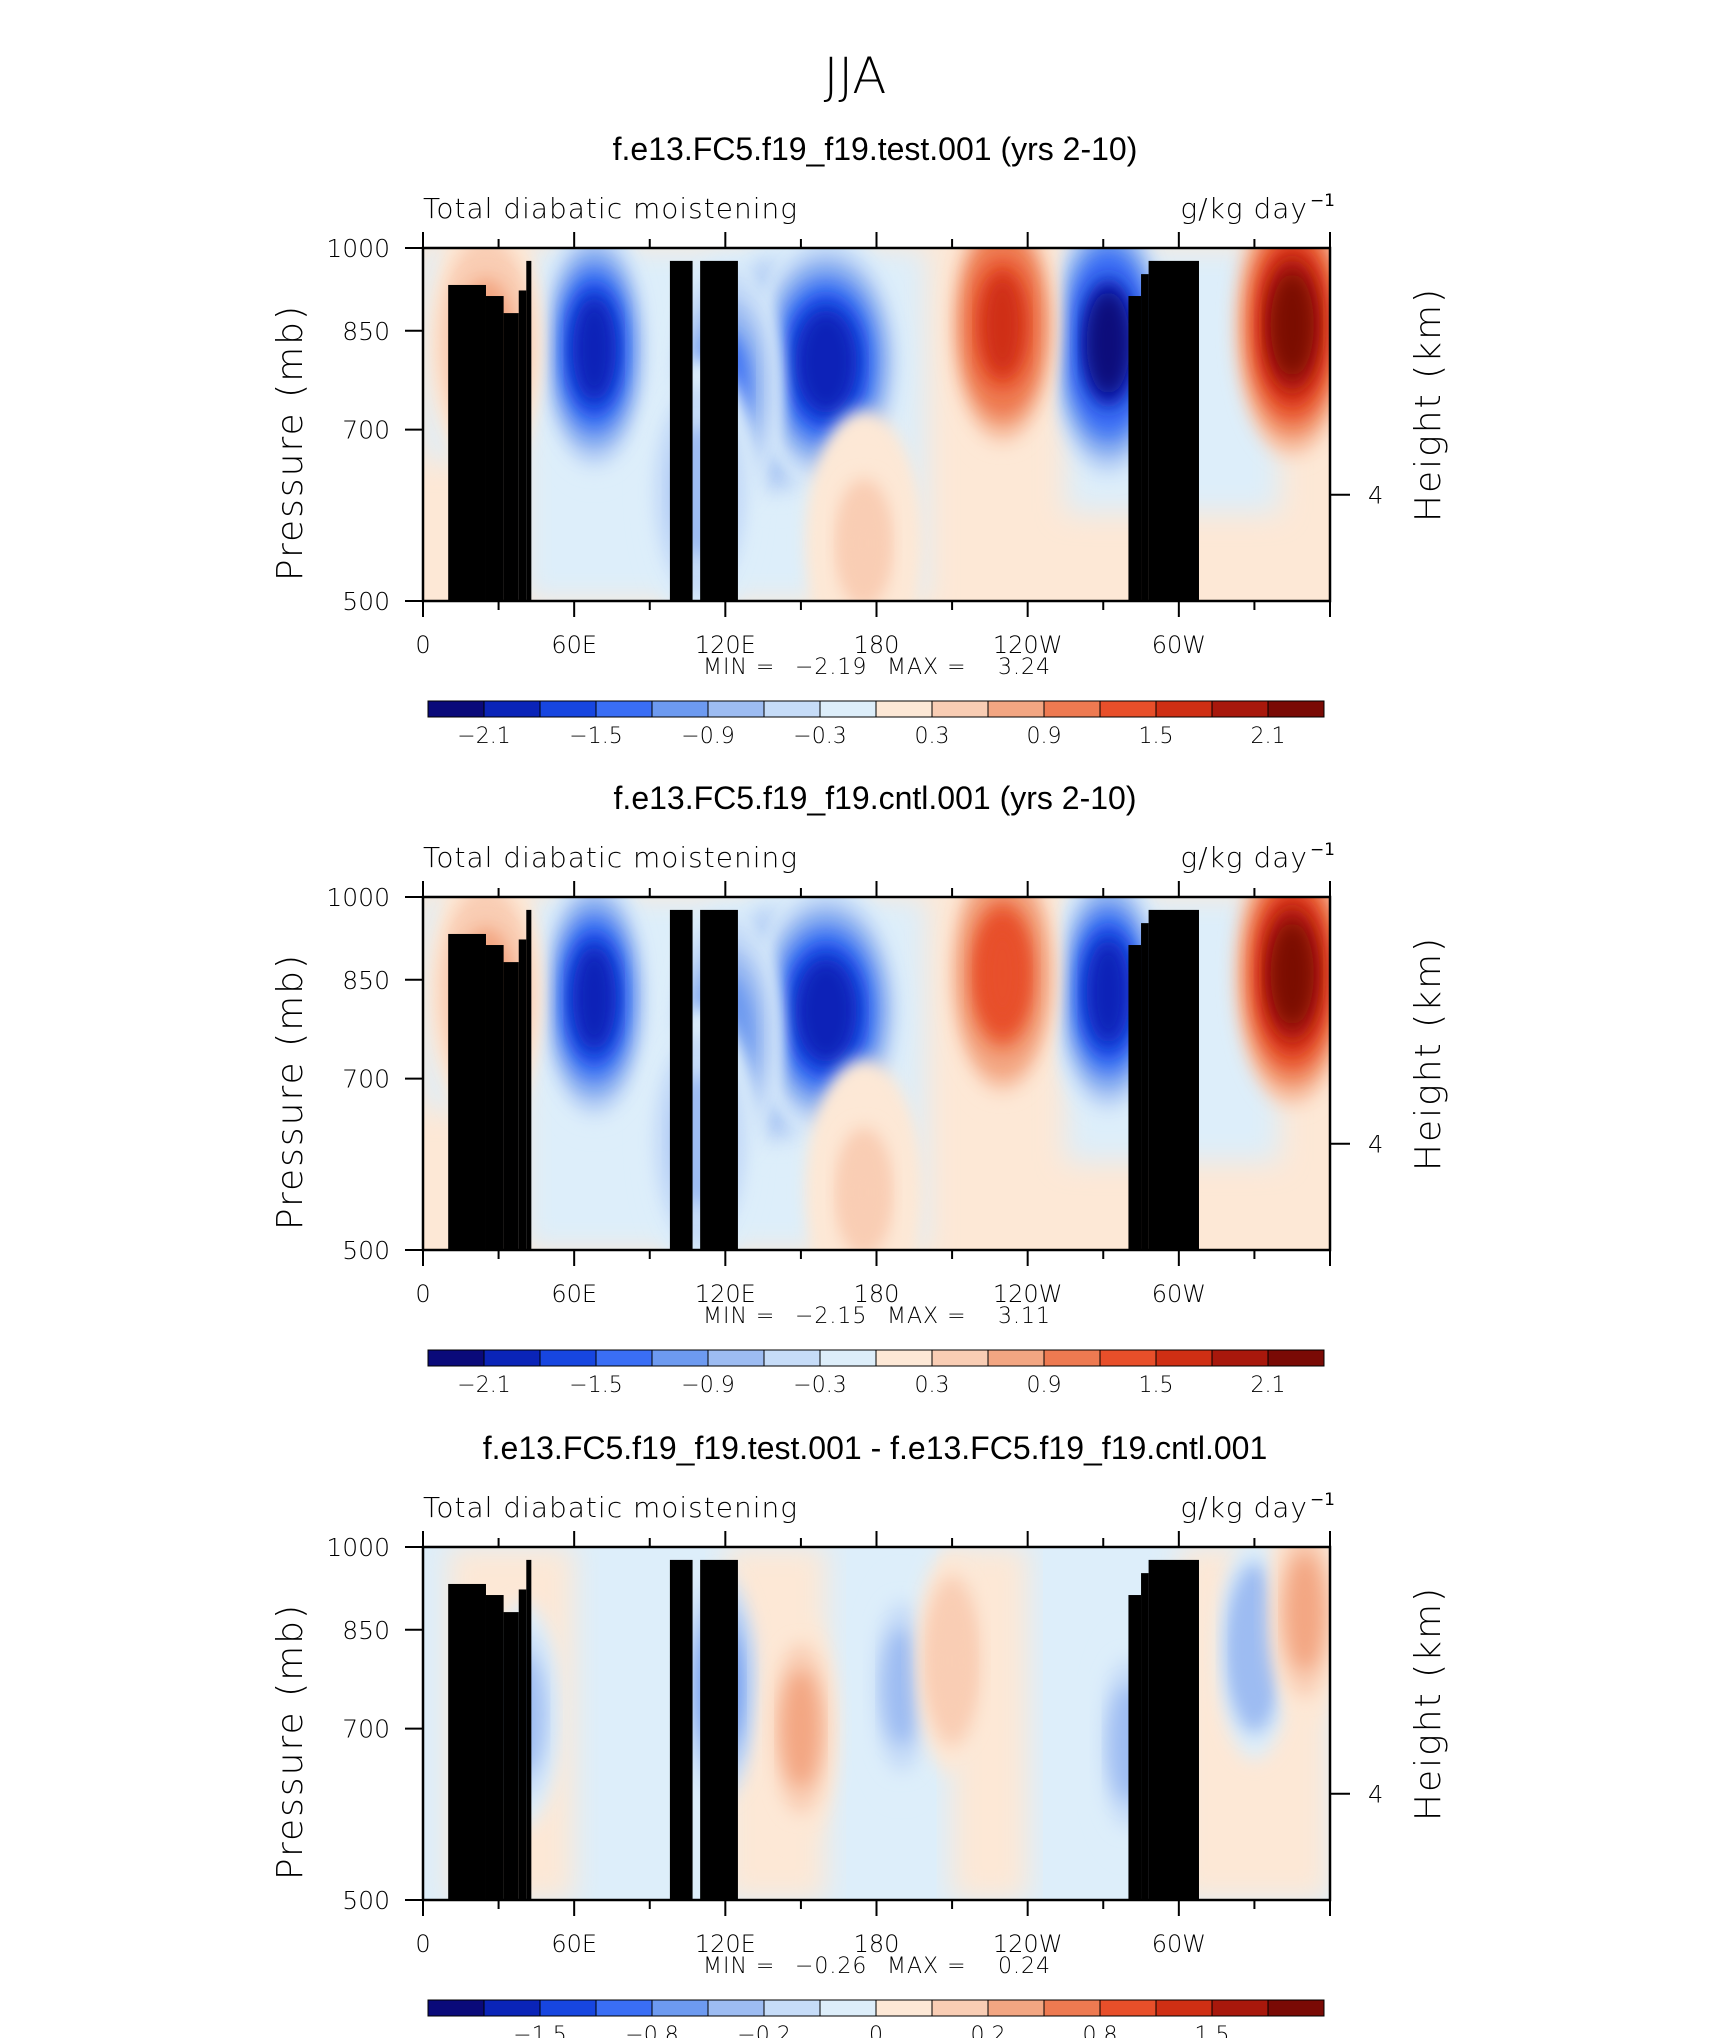  What do you see at coordinates (927, 1966) in the screenshot?
I see `max-label: MAX =` at bounding box center [927, 1966].